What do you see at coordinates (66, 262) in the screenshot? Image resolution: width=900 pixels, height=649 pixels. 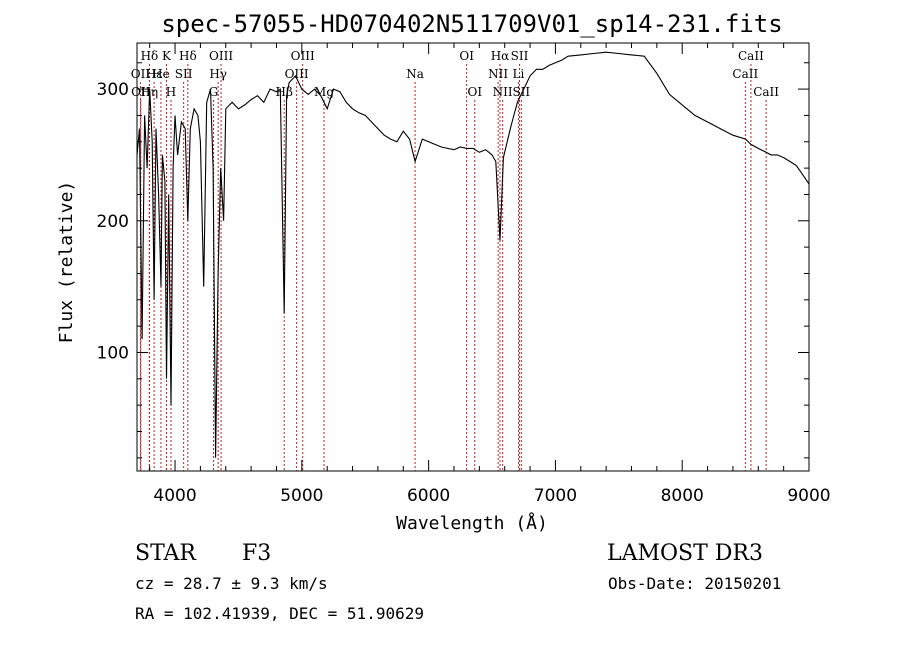 I see `y-axis-label: Flux (relative)` at bounding box center [66, 262].